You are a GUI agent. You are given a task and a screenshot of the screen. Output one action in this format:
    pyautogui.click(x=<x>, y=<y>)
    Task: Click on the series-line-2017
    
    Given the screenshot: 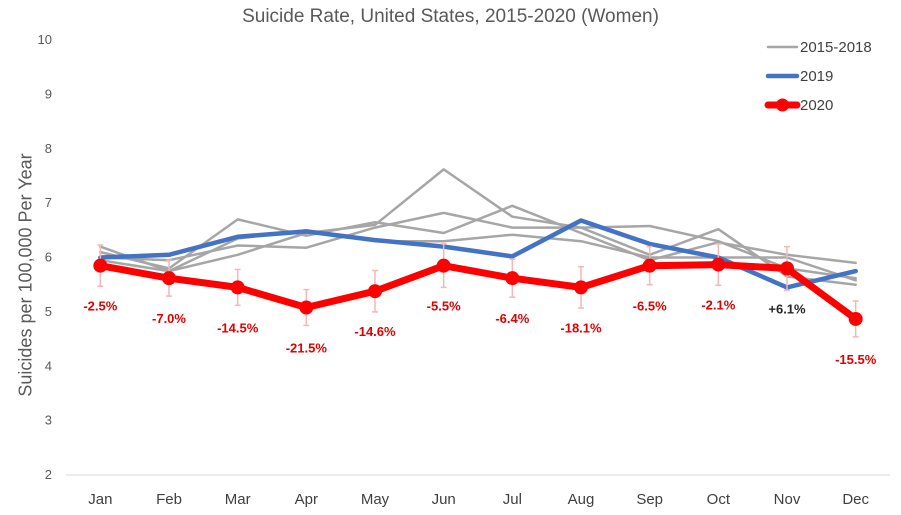 What is the action you would take?
    pyautogui.click(x=478, y=245)
    